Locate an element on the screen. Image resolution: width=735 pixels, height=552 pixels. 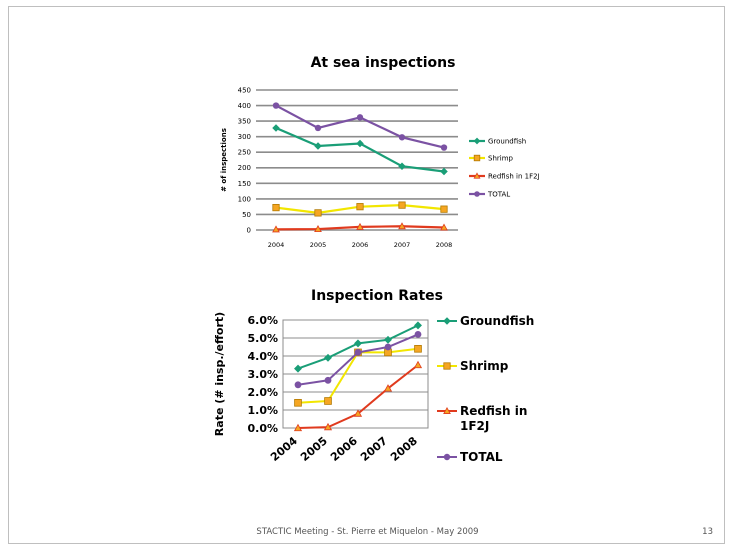
rate-y-tick-label: 3.0% is located at coordinates (262, 374).